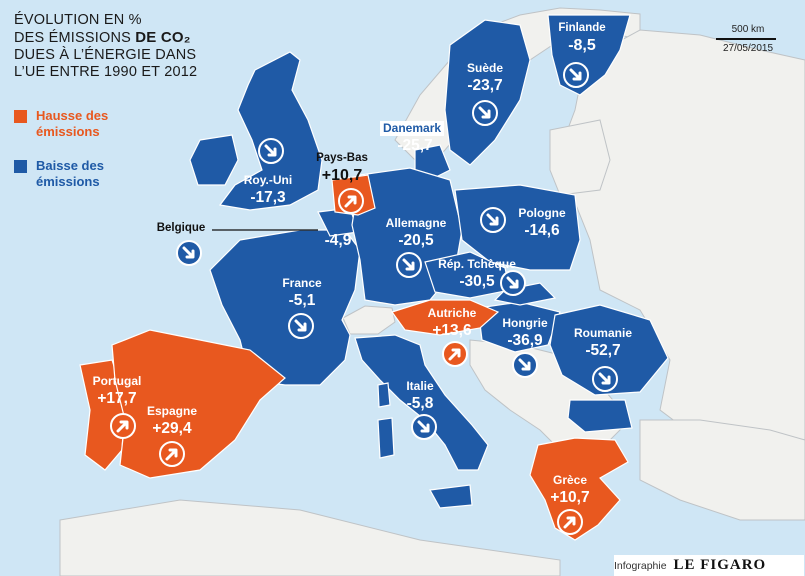 This screenshot has width=805, height=576. What do you see at coordinates (20, 116) in the screenshot?
I see `legend-increase-swatch` at bounding box center [20, 116].